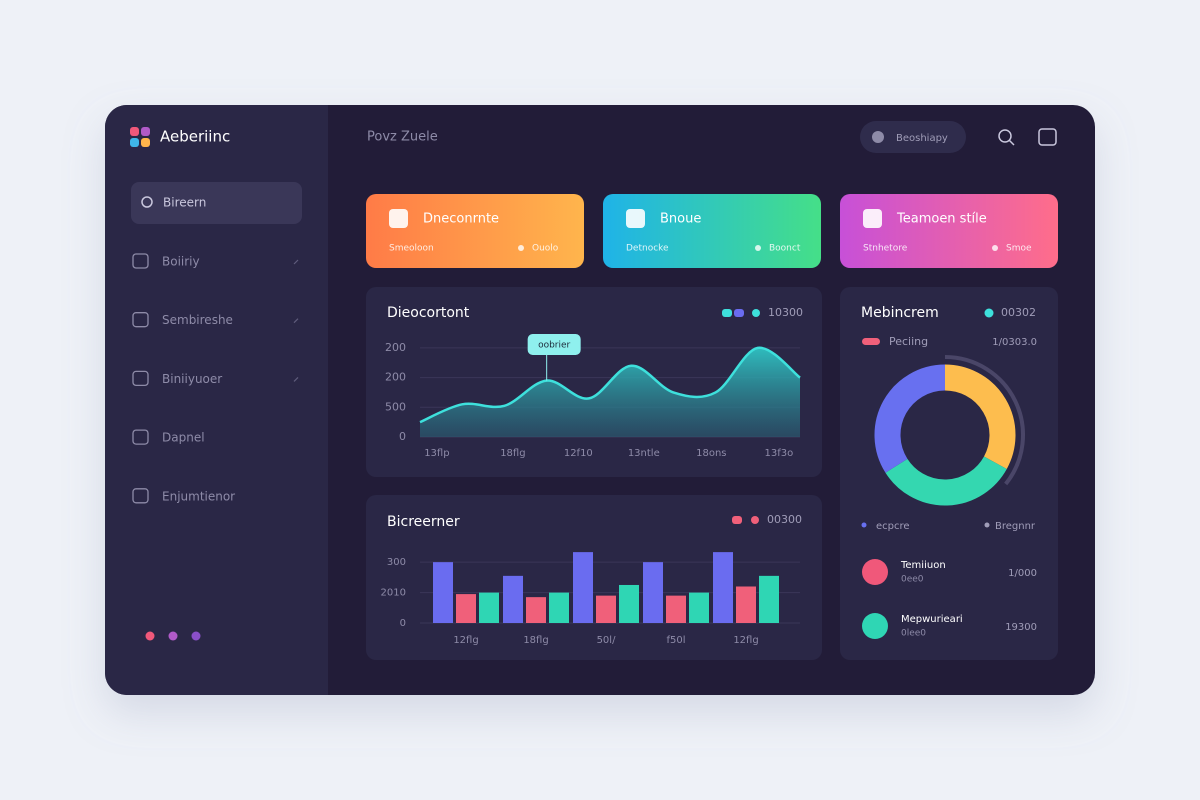 This screenshot has width=1200, height=800. I want to click on y-tick-label: 2010, so click(393, 593).